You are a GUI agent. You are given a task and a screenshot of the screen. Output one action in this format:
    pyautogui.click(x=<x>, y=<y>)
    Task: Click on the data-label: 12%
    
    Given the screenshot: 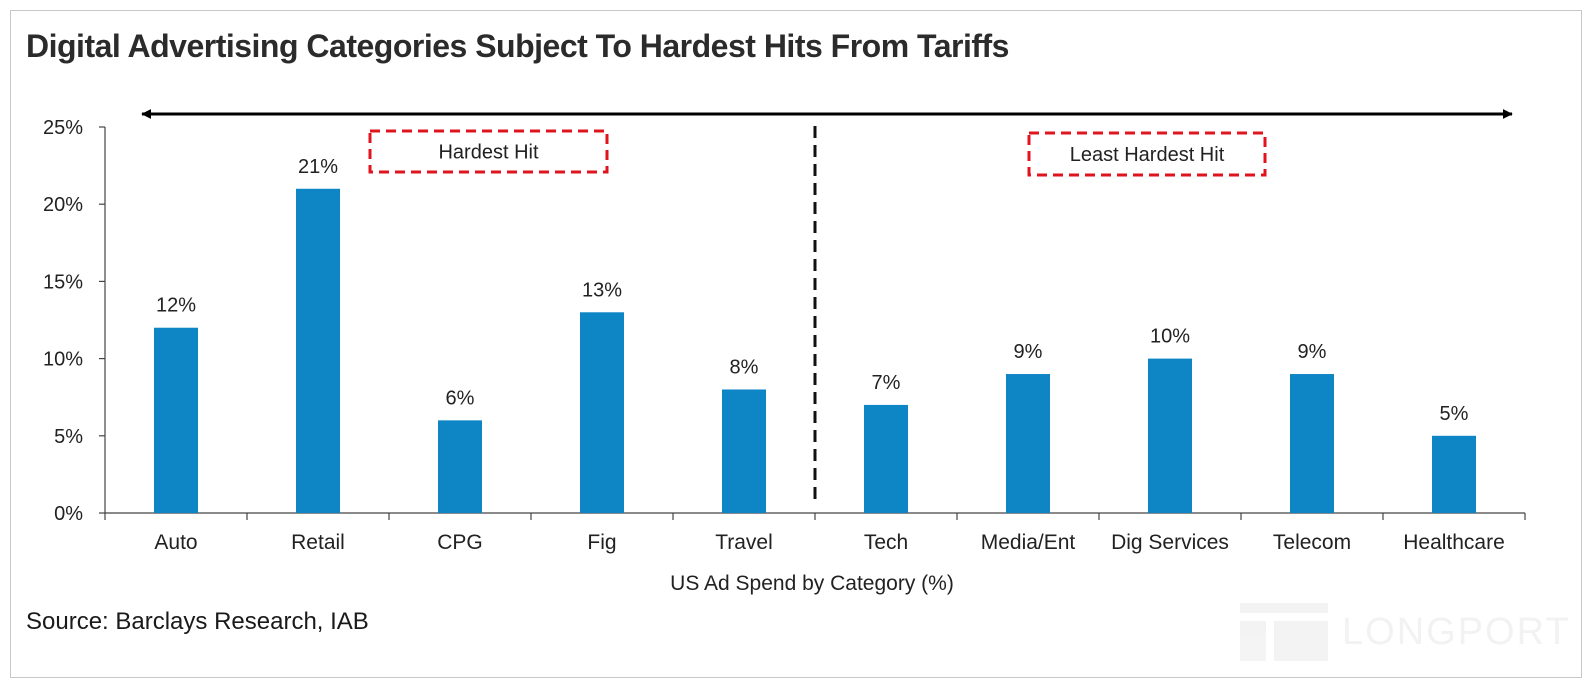 What is the action you would take?
    pyautogui.click(x=176, y=306)
    